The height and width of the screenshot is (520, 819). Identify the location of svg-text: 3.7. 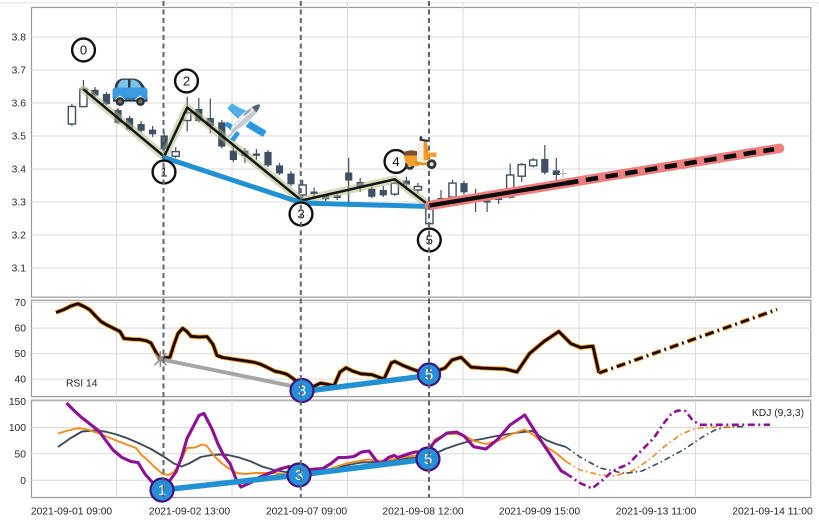
(19, 71).